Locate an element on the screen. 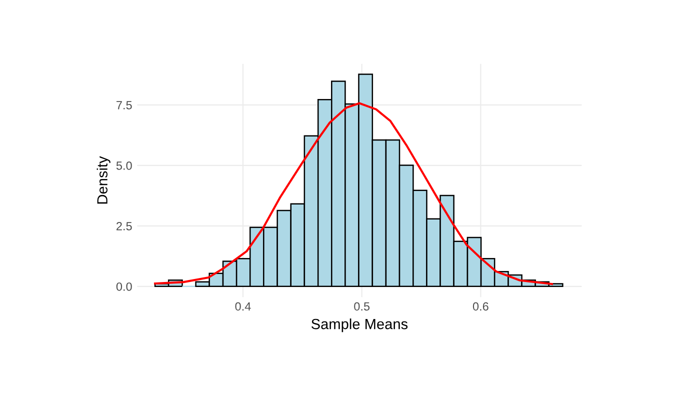 This screenshot has width=700, height=394. x-tick-label: 0.5 is located at coordinates (362, 306).